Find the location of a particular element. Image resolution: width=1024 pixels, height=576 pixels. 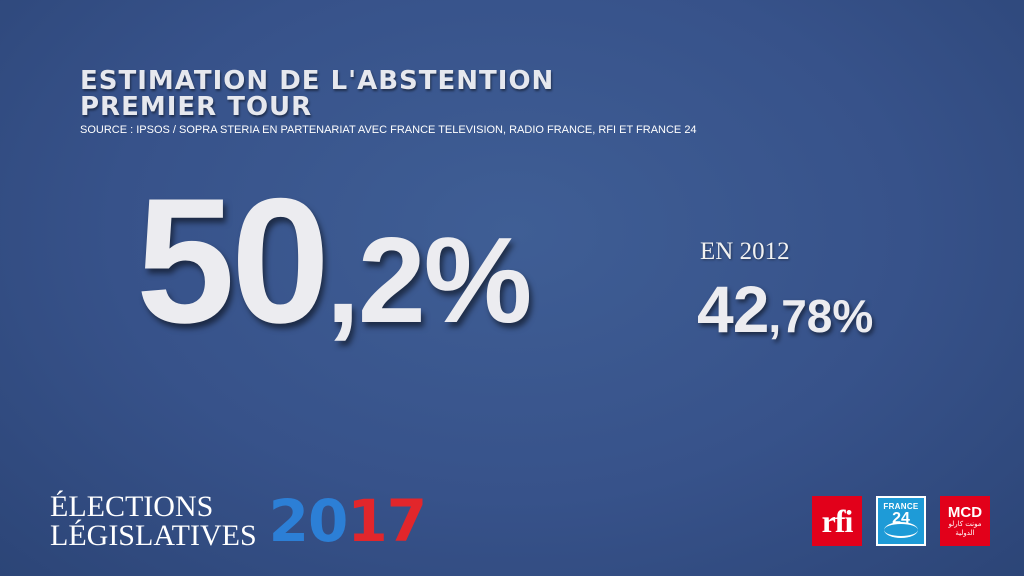

france24-logo-icon: FRANCE 24 is located at coordinates (901, 521).